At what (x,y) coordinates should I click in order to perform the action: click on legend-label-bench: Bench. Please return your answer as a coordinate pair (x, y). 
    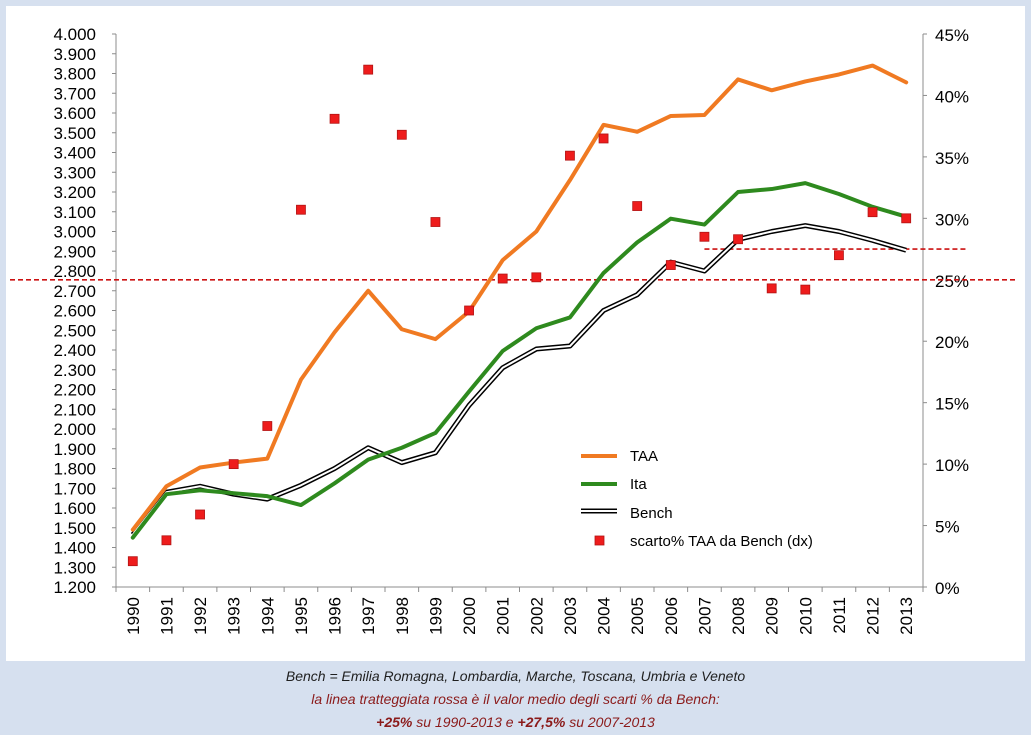
    Looking at the image, I should click on (651, 513).